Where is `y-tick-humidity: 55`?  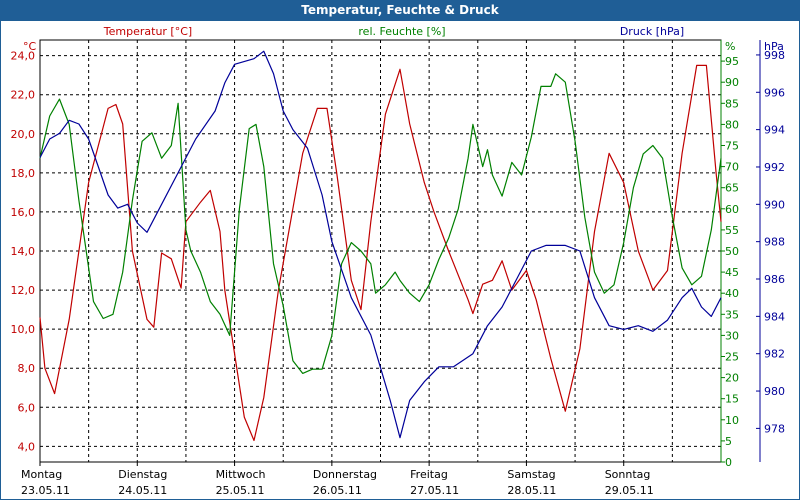
y-tick-humidity: 55 is located at coordinates (732, 230).